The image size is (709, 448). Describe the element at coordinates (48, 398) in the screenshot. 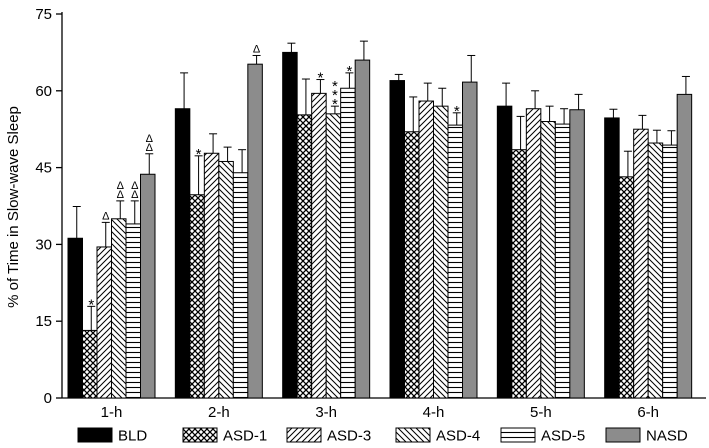

I see `y-tick-label: 0` at that location.